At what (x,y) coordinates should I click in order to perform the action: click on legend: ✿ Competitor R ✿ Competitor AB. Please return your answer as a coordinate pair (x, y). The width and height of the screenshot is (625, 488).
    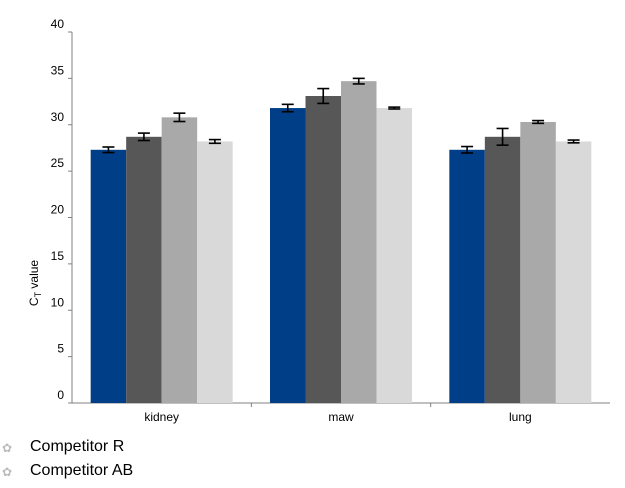
    Looking at the image, I should click on (150, 462).